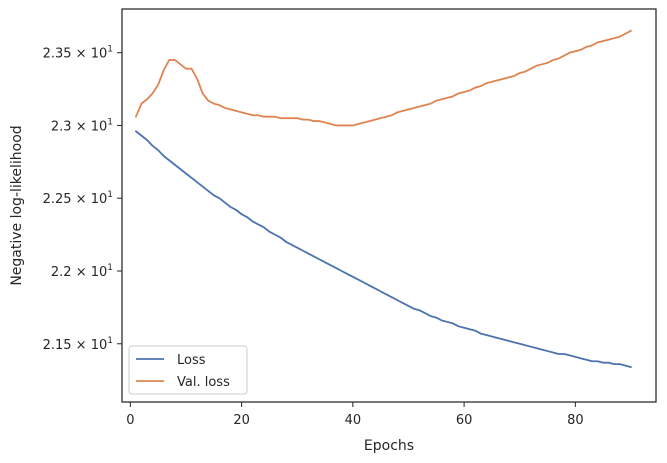 Image resolution: width=667 pixels, height=463 pixels. Describe the element at coordinates (575, 420) in the screenshot. I see `x-tick-label: 80` at that location.